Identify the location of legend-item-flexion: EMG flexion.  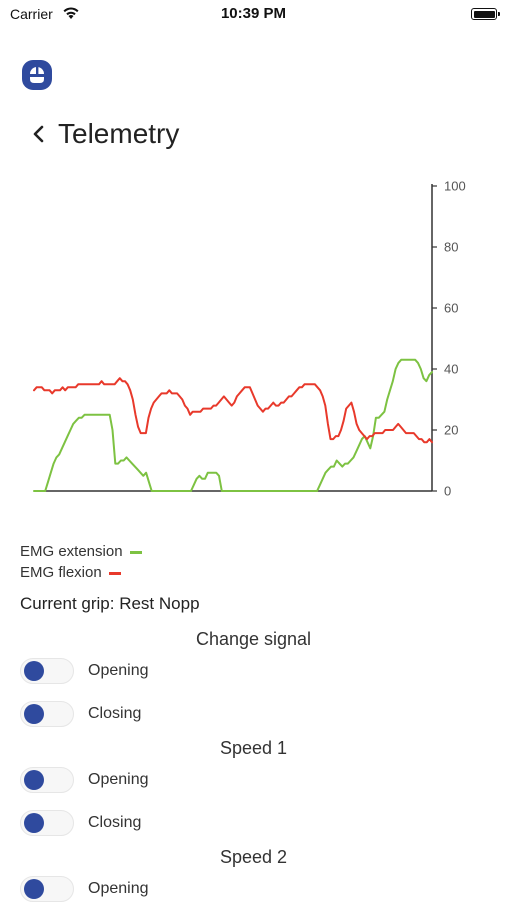
(81, 572).